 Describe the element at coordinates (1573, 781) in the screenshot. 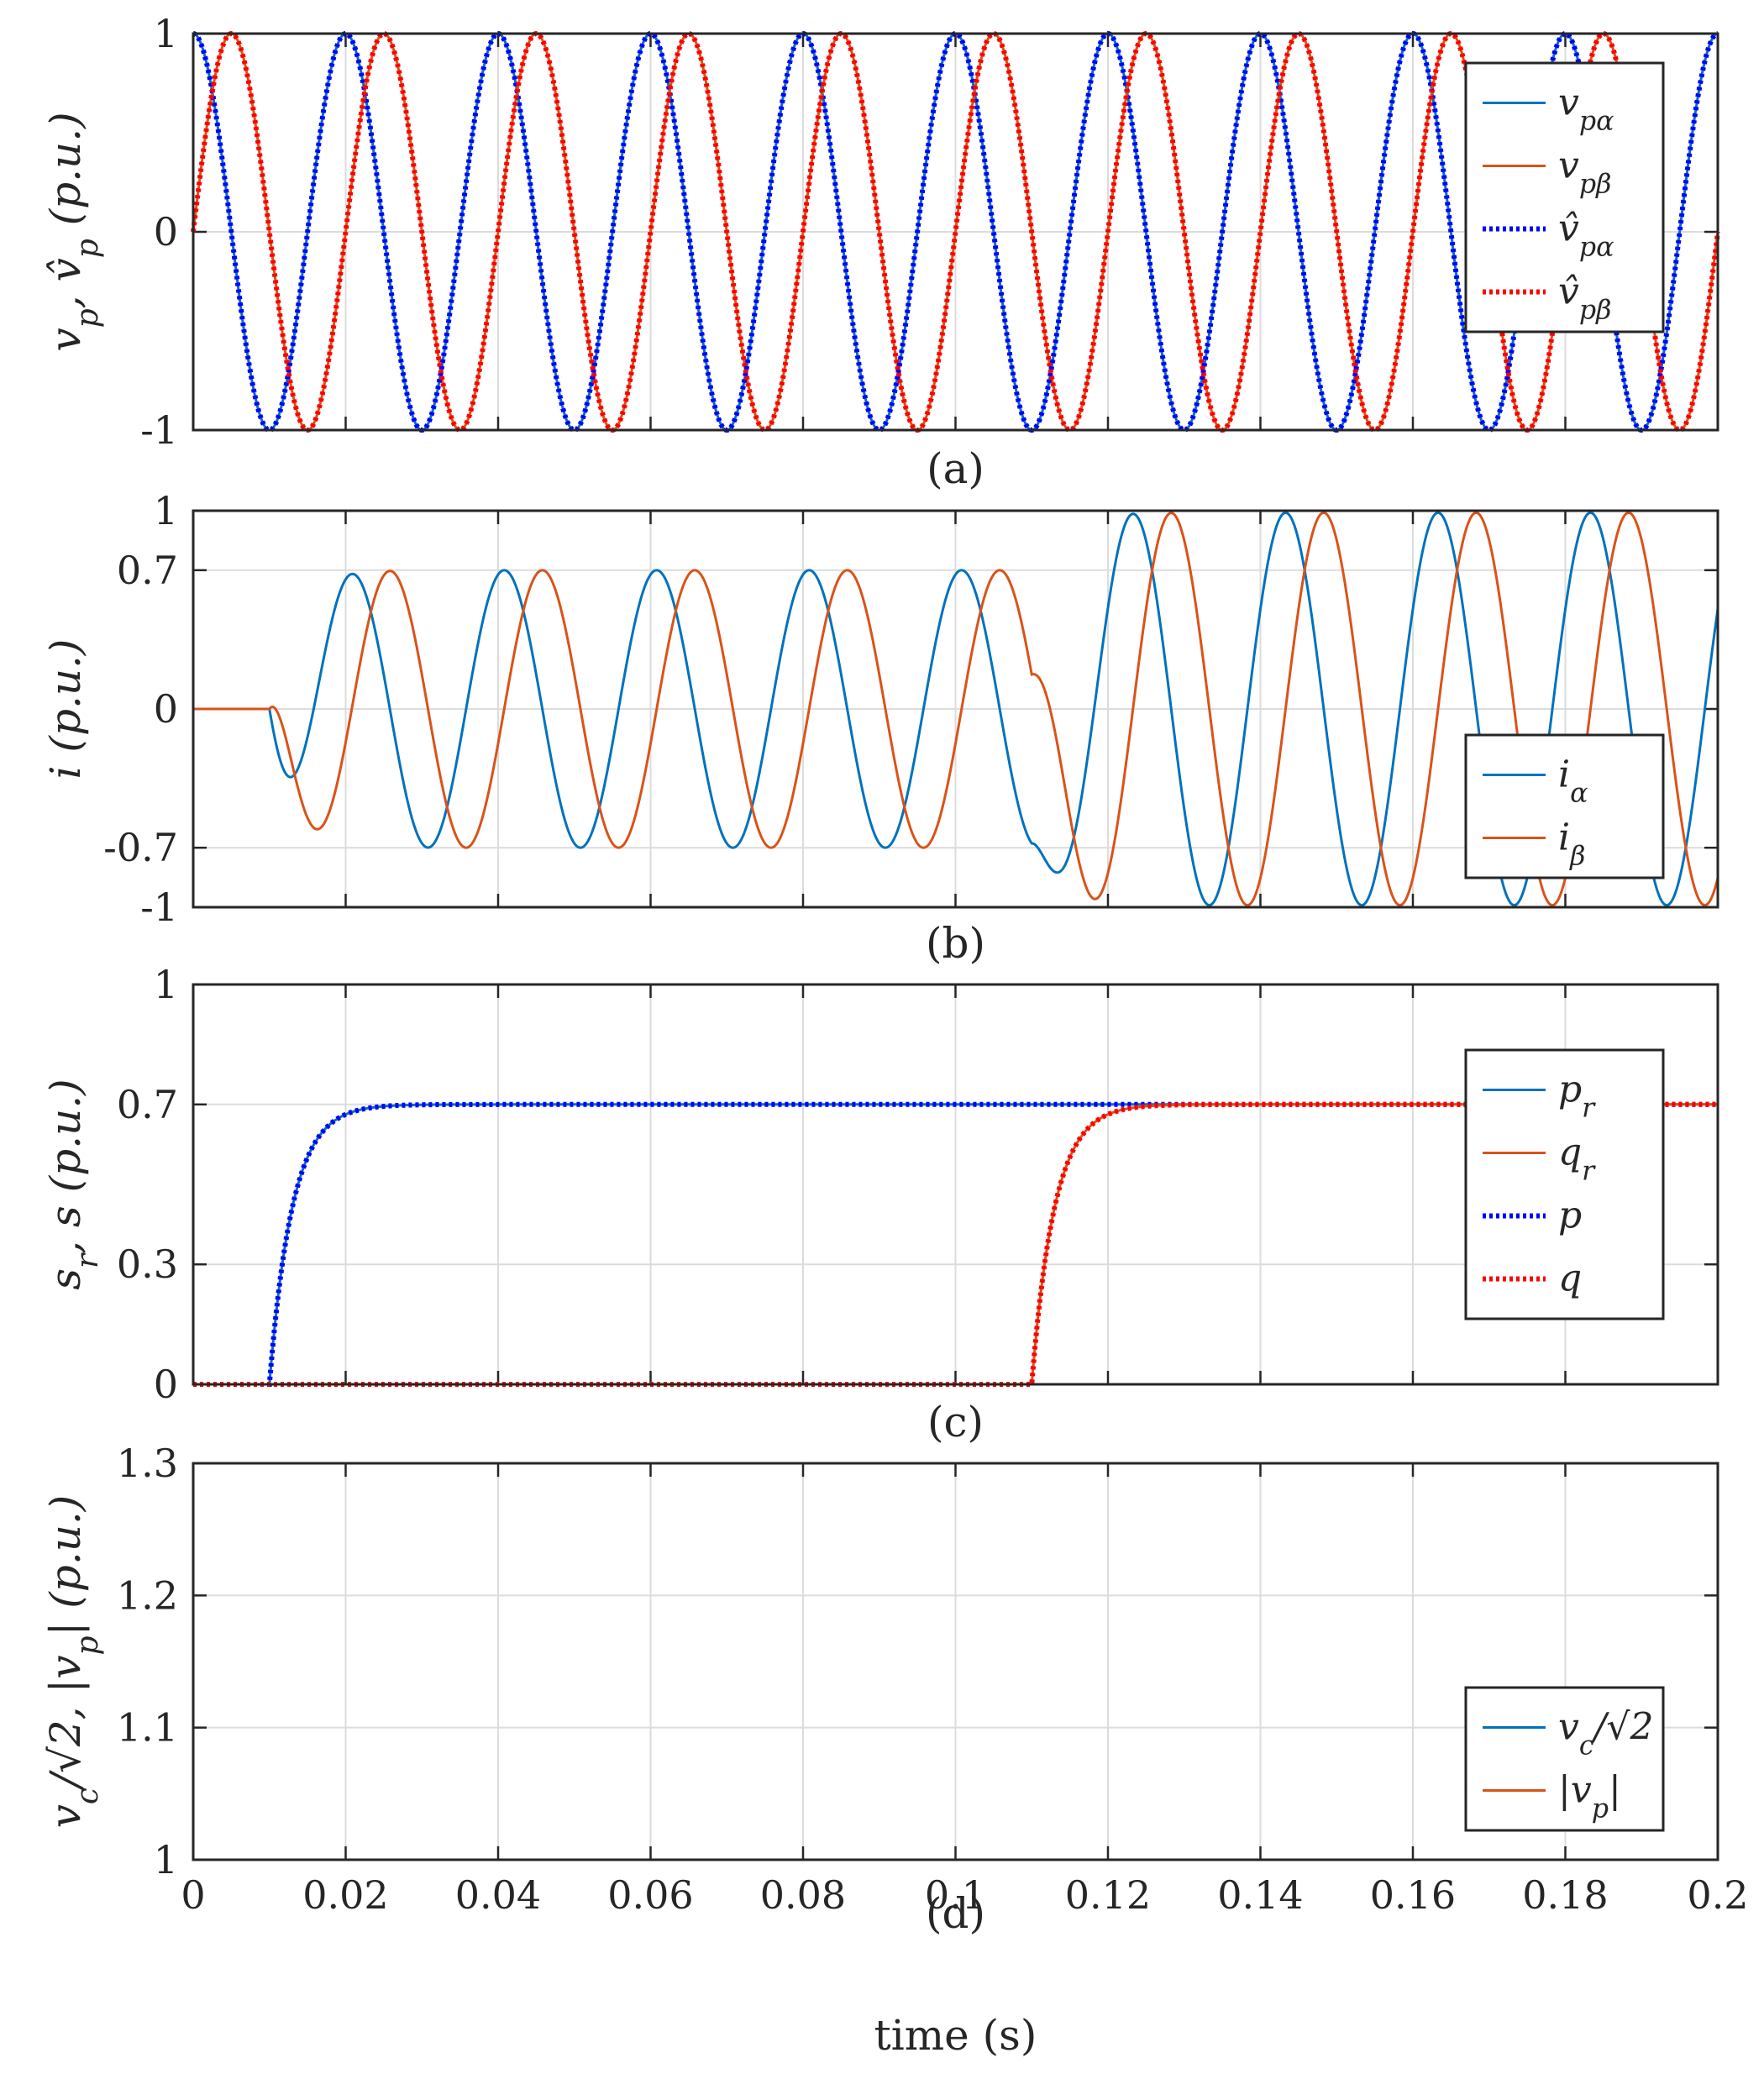

I see `legend-label: iα` at that location.